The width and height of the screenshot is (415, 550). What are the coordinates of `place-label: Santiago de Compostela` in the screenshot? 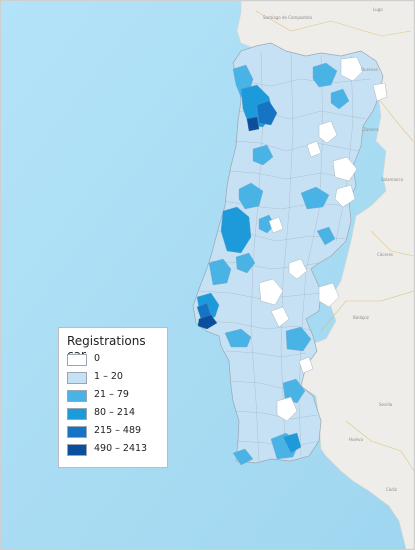 It's located at (288, 17).